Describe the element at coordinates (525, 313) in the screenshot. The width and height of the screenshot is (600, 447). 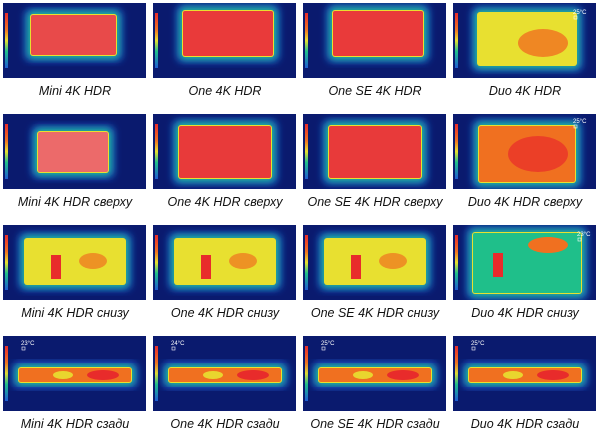
I see `image-caption: Duo 4K HDR снизу` at that location.